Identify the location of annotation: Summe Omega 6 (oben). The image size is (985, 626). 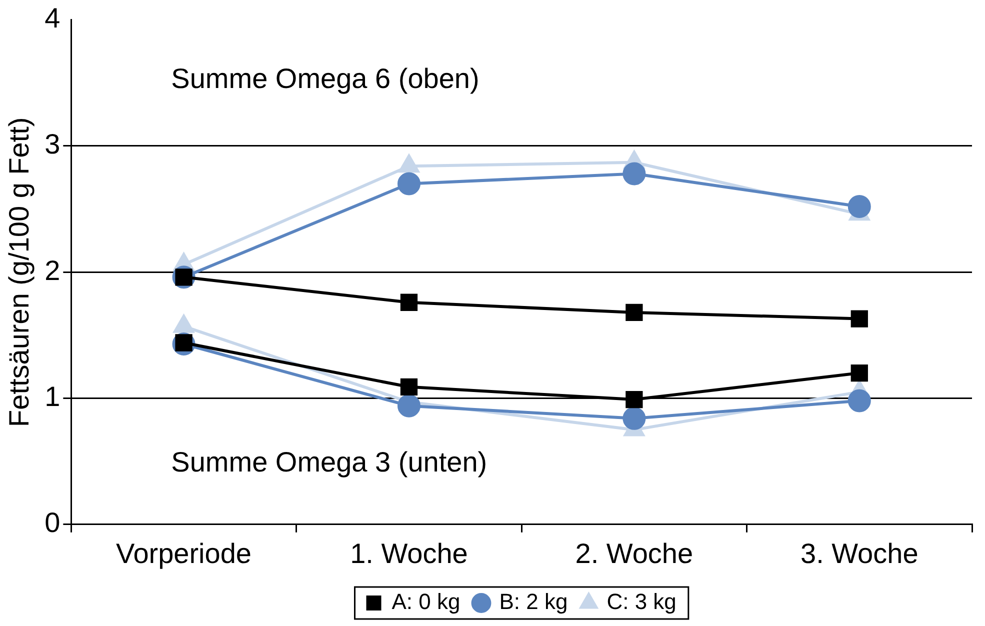
(325, 78).